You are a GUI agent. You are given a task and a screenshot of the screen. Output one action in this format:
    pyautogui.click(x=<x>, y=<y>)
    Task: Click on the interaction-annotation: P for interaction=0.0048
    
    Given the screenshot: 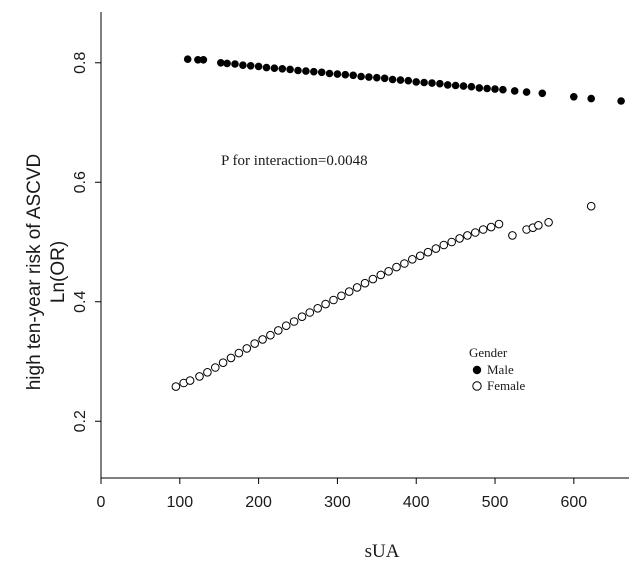 What is the action you would take?
    pyautogui.click(x=294, y=161)
    